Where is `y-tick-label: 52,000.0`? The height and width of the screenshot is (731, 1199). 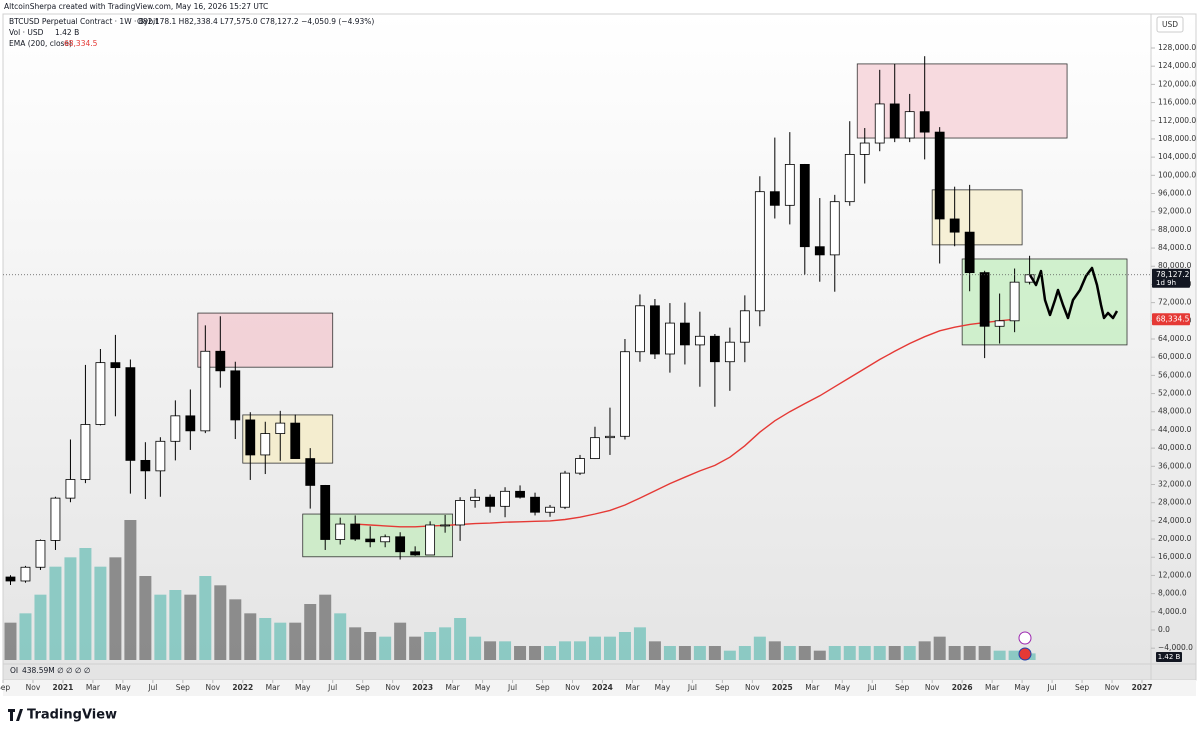 y-tick-label: 52,000.0 is located at coordinates (1175, 393).